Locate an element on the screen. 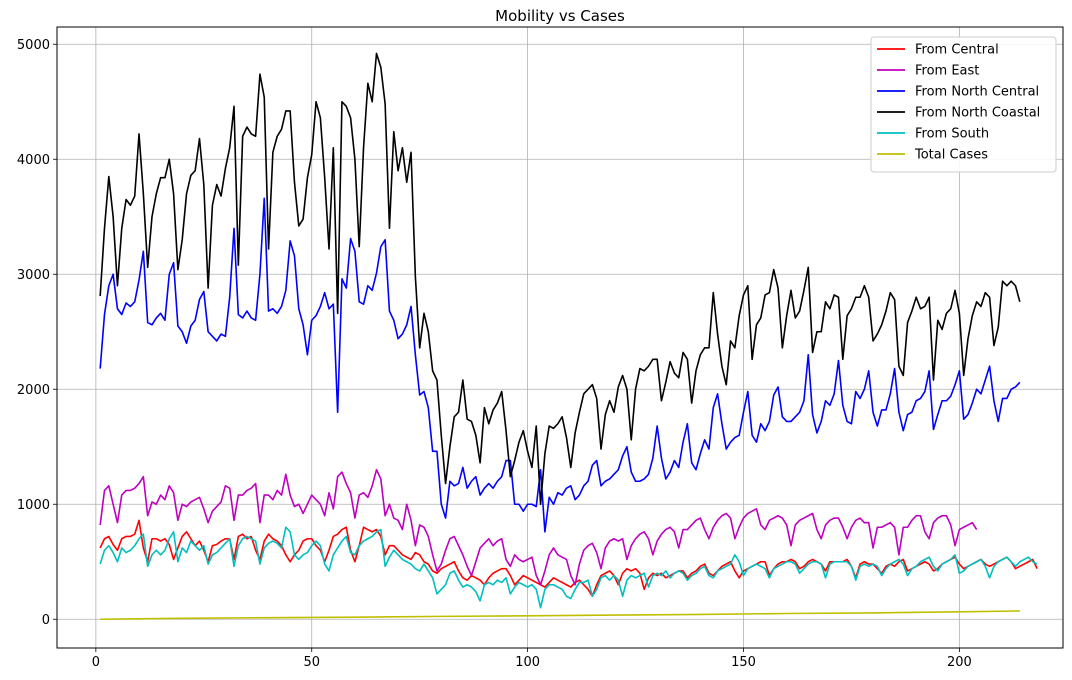 The width and height of the screenshot is (1072, 680). legend-label-total-cases: Total Cases is located at coordinates (951, 155).